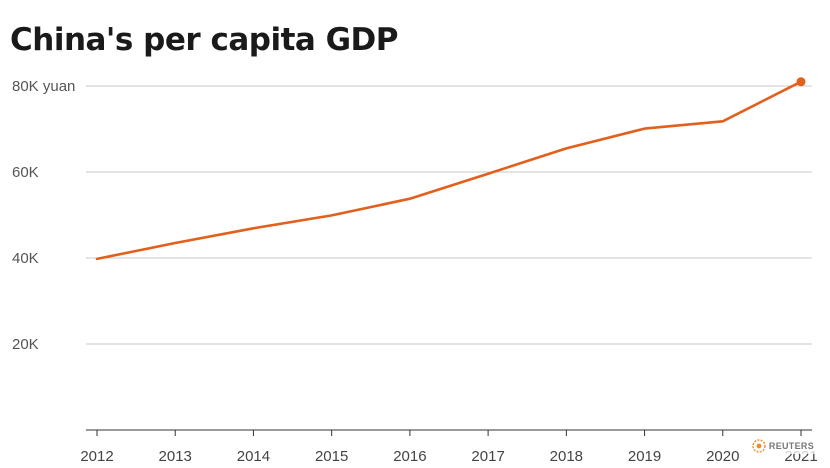 This screenshot has width=830, height=468. What do you see at coordinates (722, 456) in the screenshot?
I see `x-tick-label: 2020` at bounding box center [722, 456].